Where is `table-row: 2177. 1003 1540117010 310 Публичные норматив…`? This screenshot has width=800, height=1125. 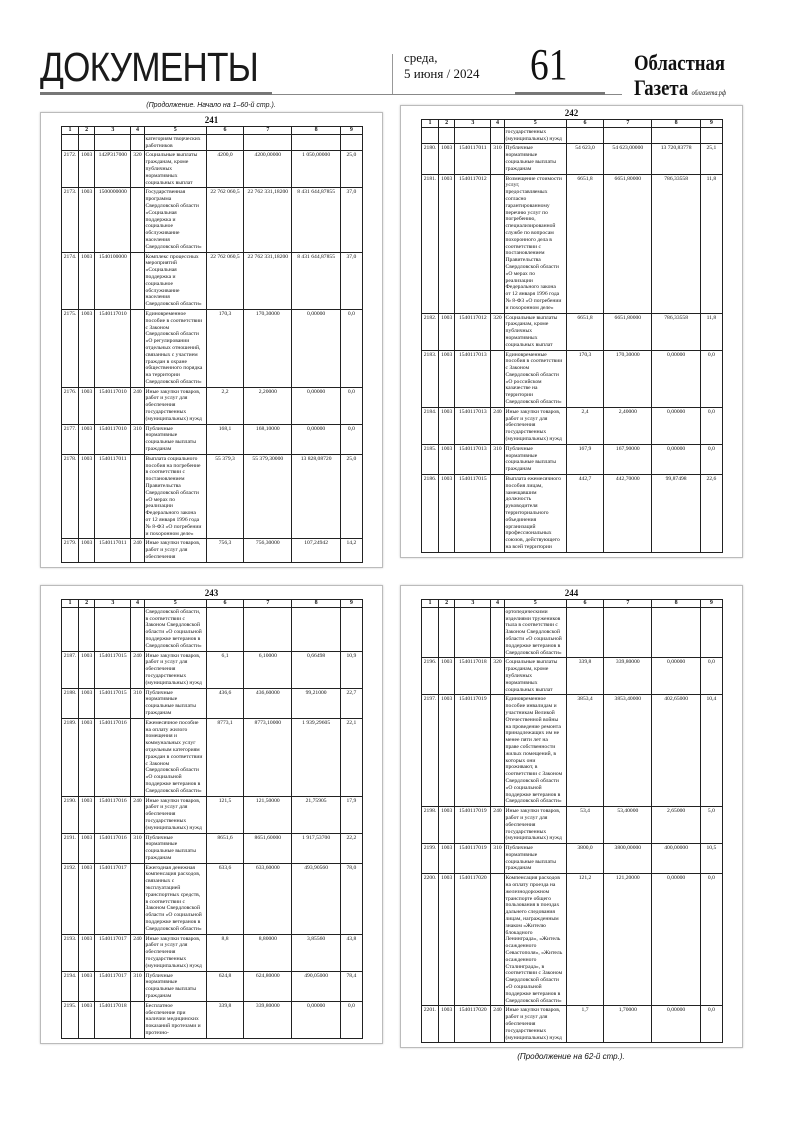
table-row: 2177. 1003 1540117010 310 Публичные норматив… is located at coordinates (212, 439).